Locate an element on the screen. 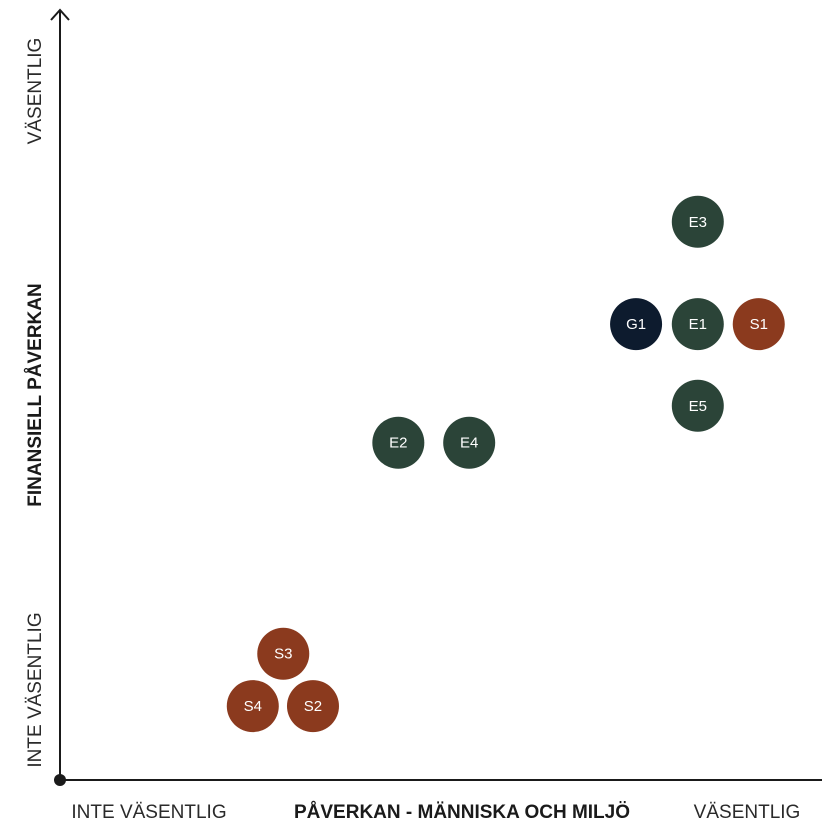 Image resolution: width=822 pixels, height=823 pixels. point-e2: E2 is located at coordinates (398, 442).